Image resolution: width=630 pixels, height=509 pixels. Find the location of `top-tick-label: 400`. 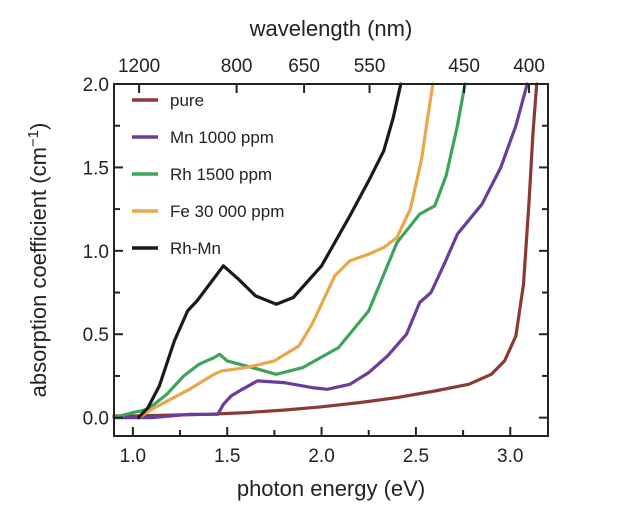

top-tick-label: 400 is located at coordinates (529, 66).